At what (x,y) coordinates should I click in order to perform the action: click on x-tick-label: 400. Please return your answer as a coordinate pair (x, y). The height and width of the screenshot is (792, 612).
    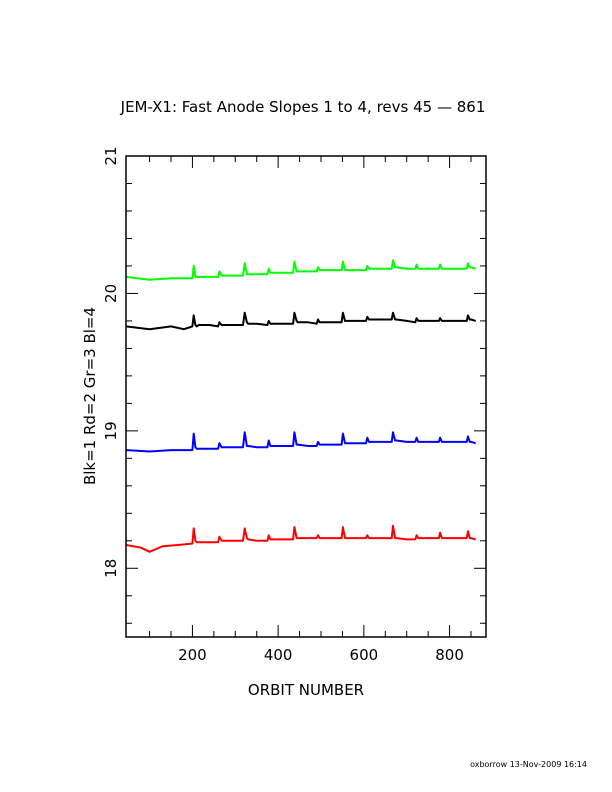
    Looking at the image, I should click on (278, 655).